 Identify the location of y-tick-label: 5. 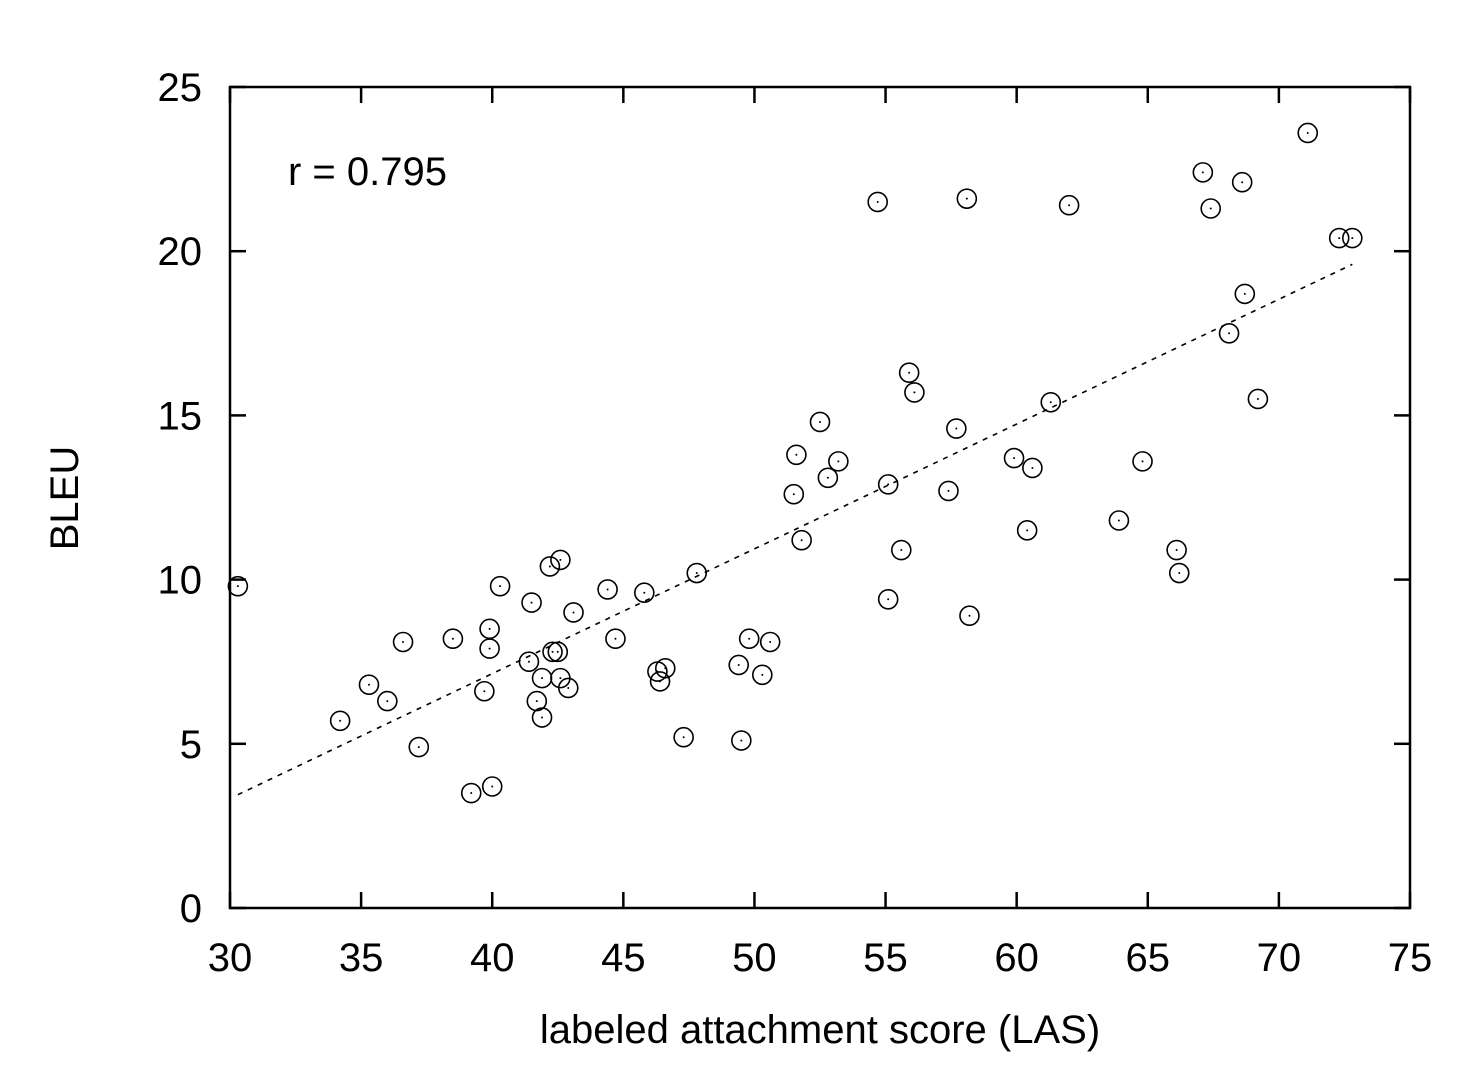
(191, 745).